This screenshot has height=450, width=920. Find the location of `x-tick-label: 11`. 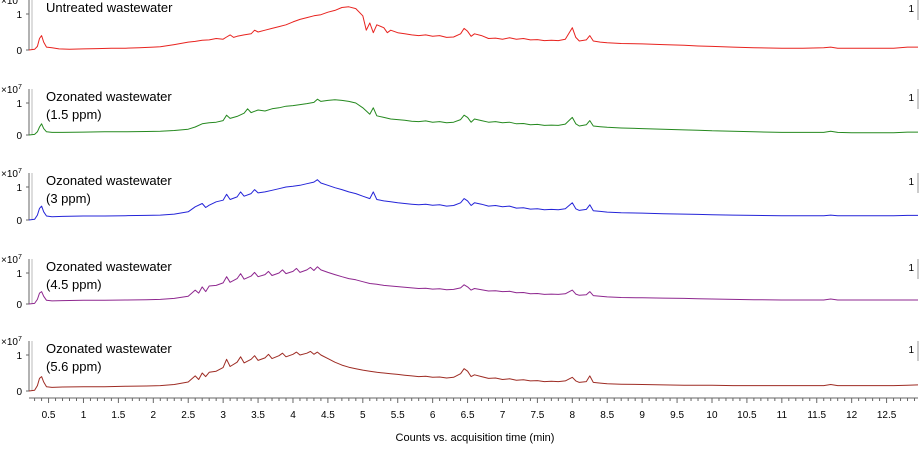

x-tick-label: 11 is located at coordinates (782, 415).